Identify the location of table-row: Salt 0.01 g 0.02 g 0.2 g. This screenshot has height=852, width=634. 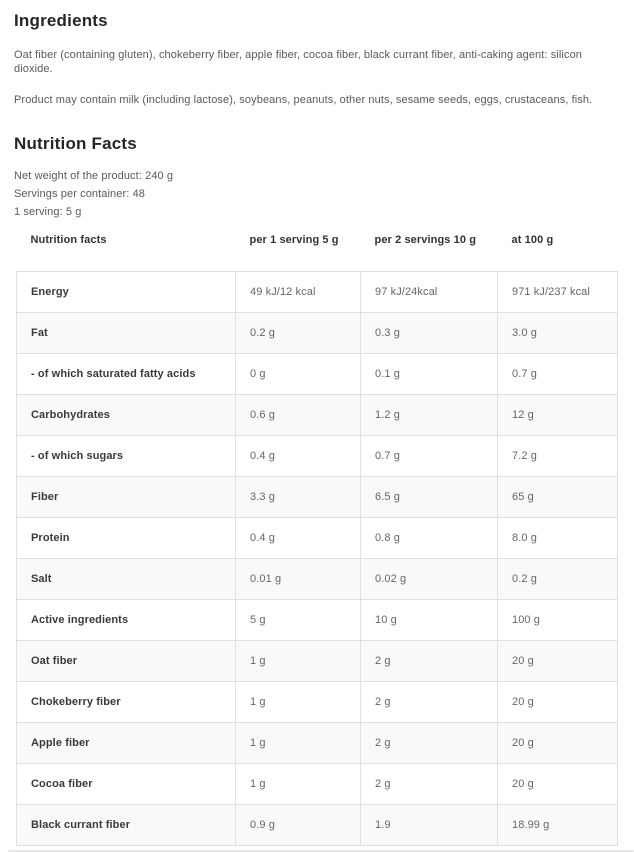
(317, 579).